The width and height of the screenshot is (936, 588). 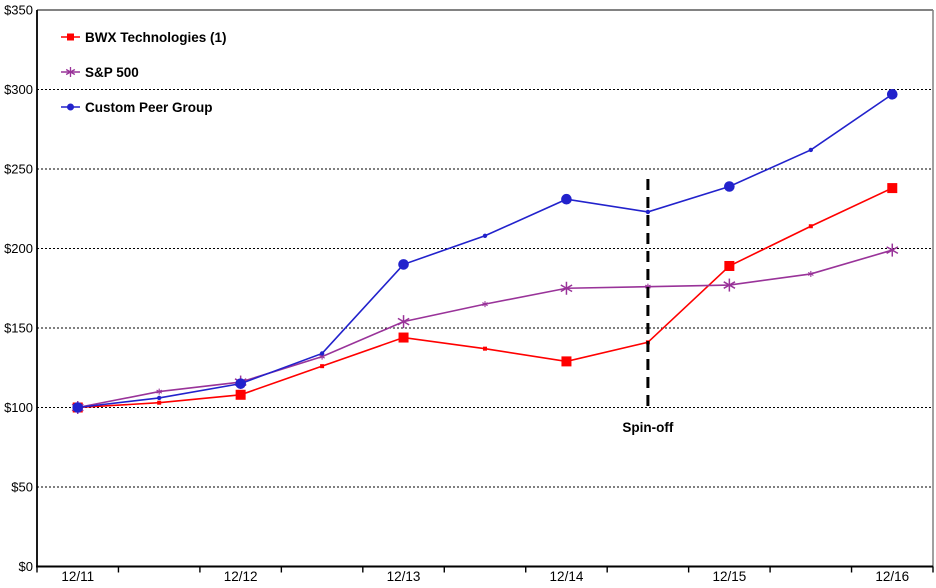 I want to click on y-axis-label: $350, so click(x=18, y=10).